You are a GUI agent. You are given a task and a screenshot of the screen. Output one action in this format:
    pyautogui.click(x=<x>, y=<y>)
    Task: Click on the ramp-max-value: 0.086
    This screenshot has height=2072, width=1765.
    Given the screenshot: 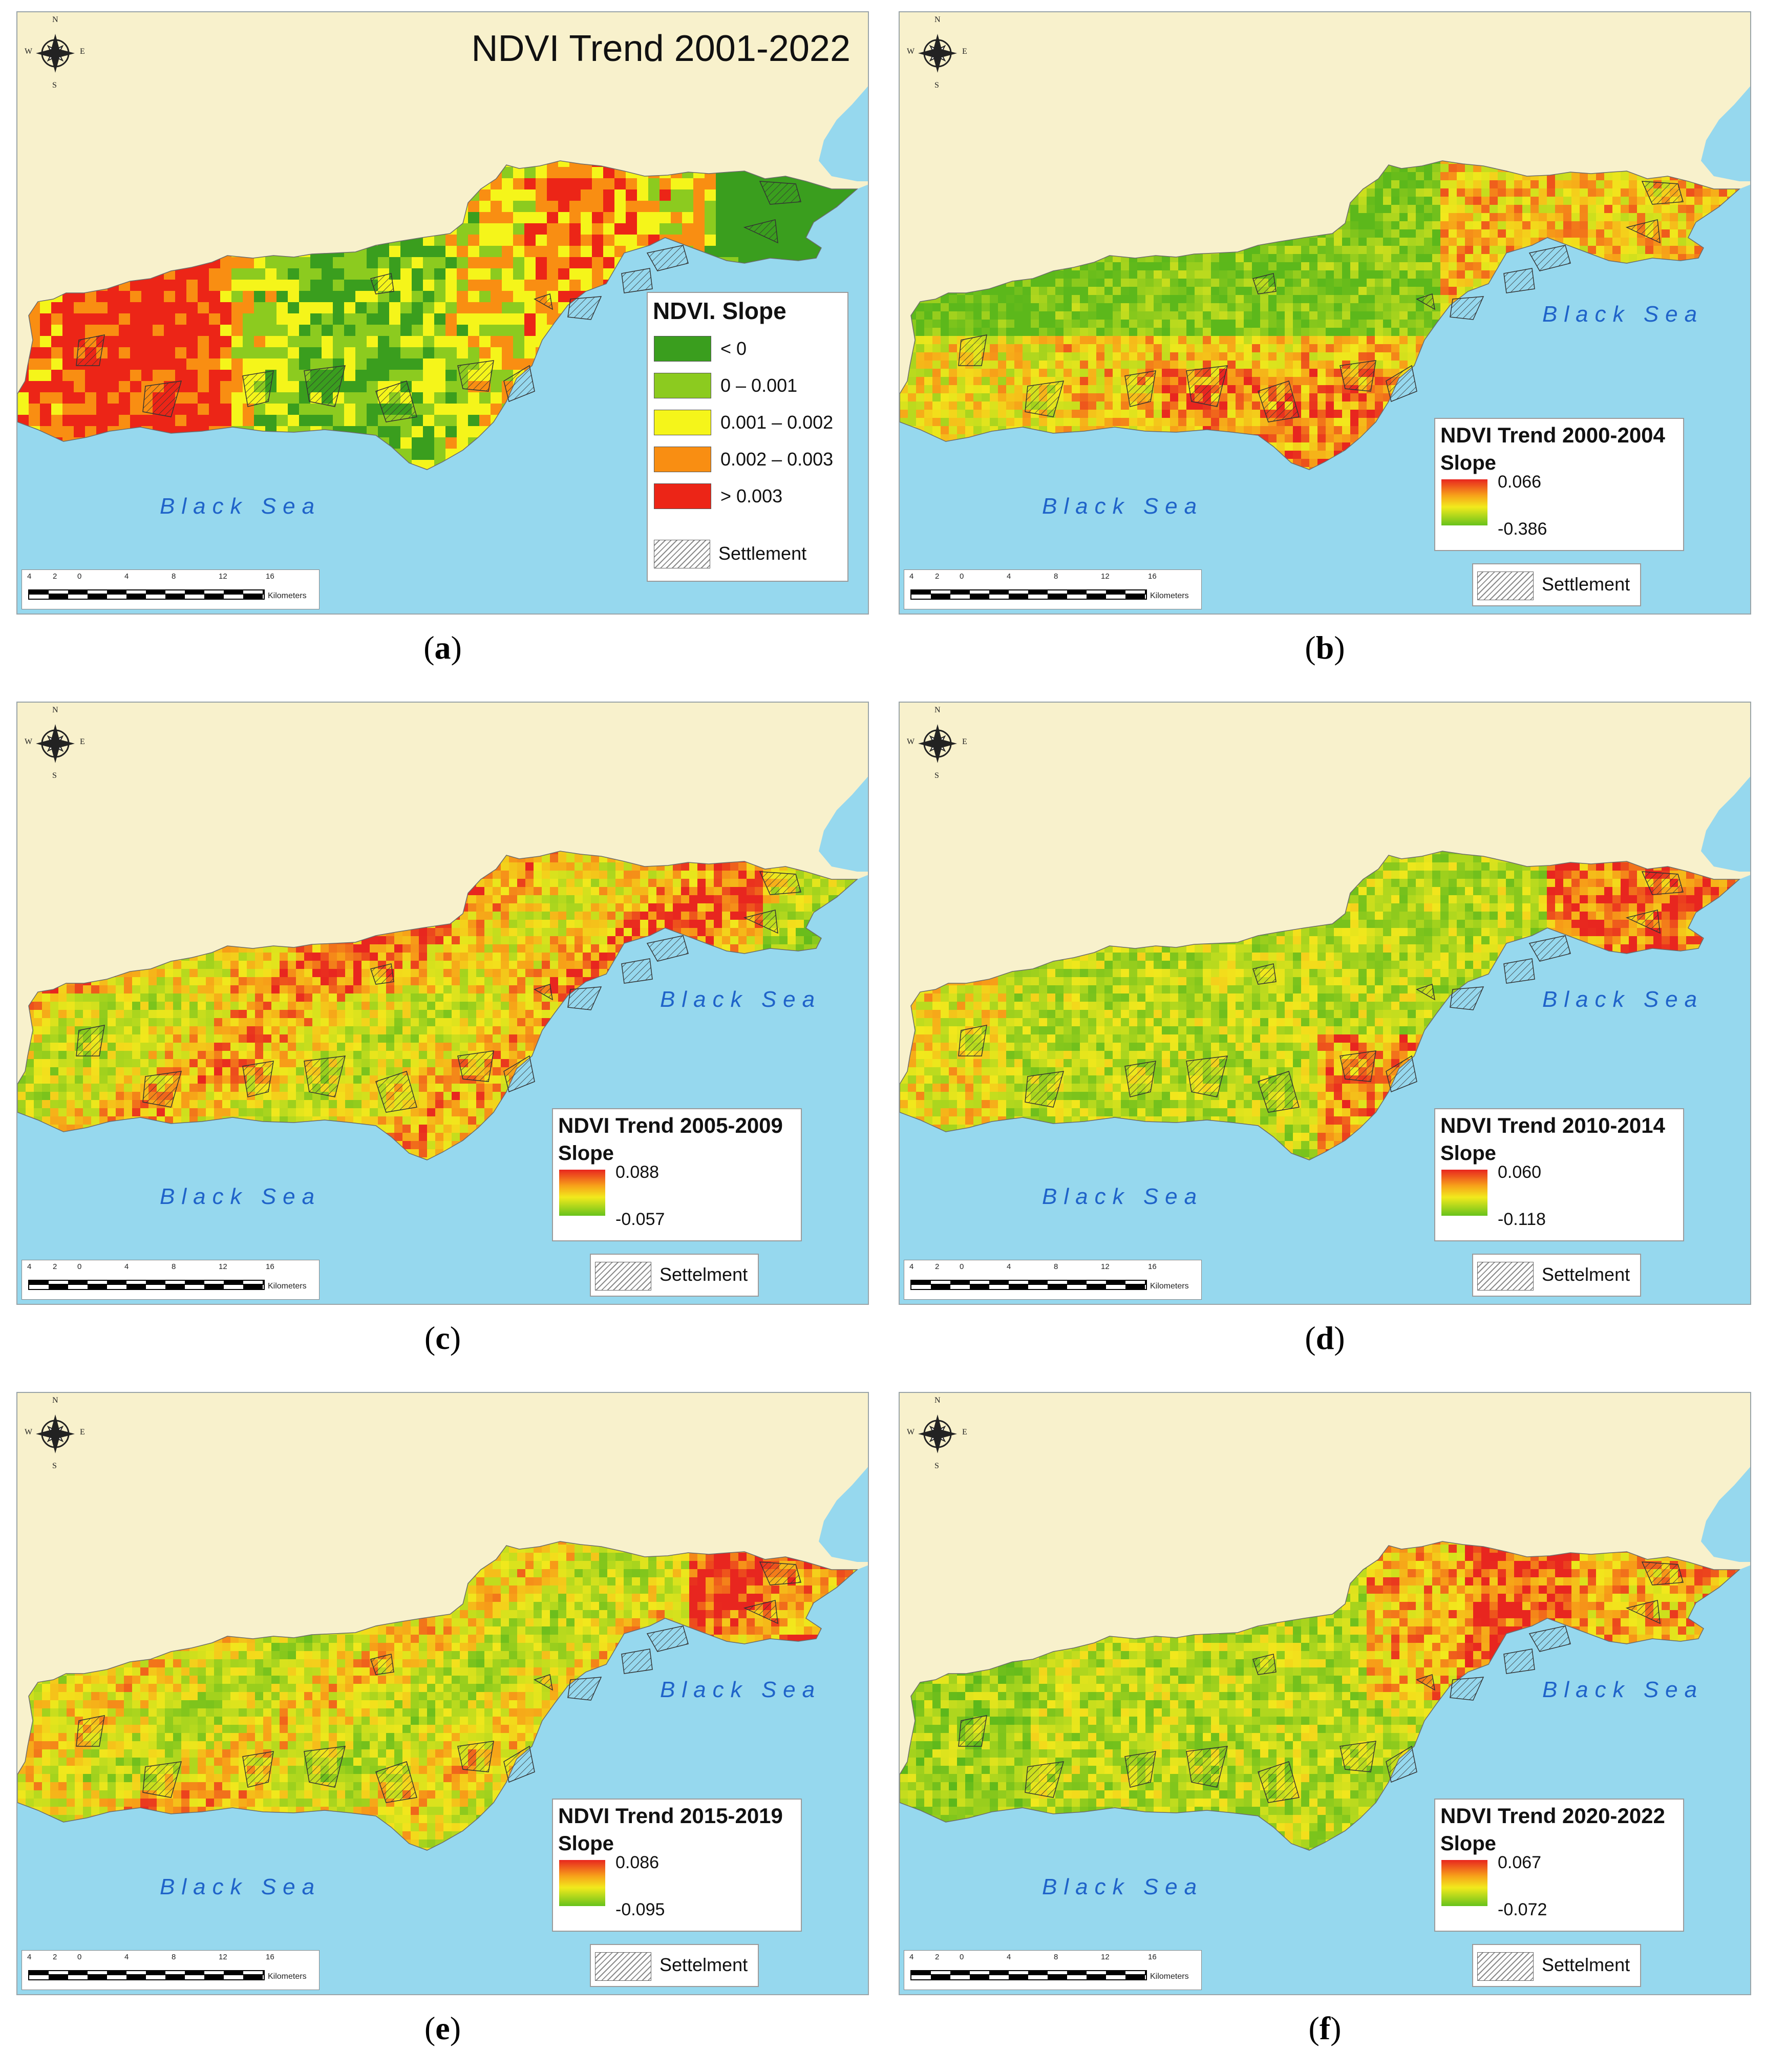 What is the action you would take?
    pyautogui.click(x=637, y=1863)
    